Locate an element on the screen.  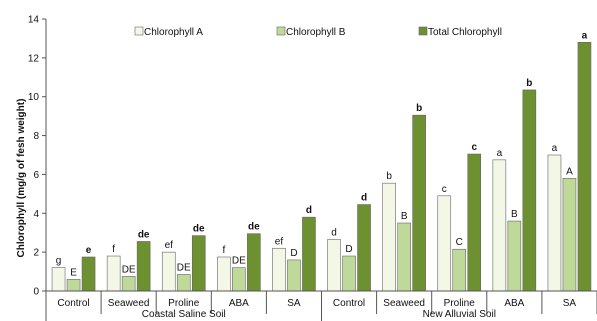
group-label: Coastal Saline Soil is located at coordinates (184, 314).